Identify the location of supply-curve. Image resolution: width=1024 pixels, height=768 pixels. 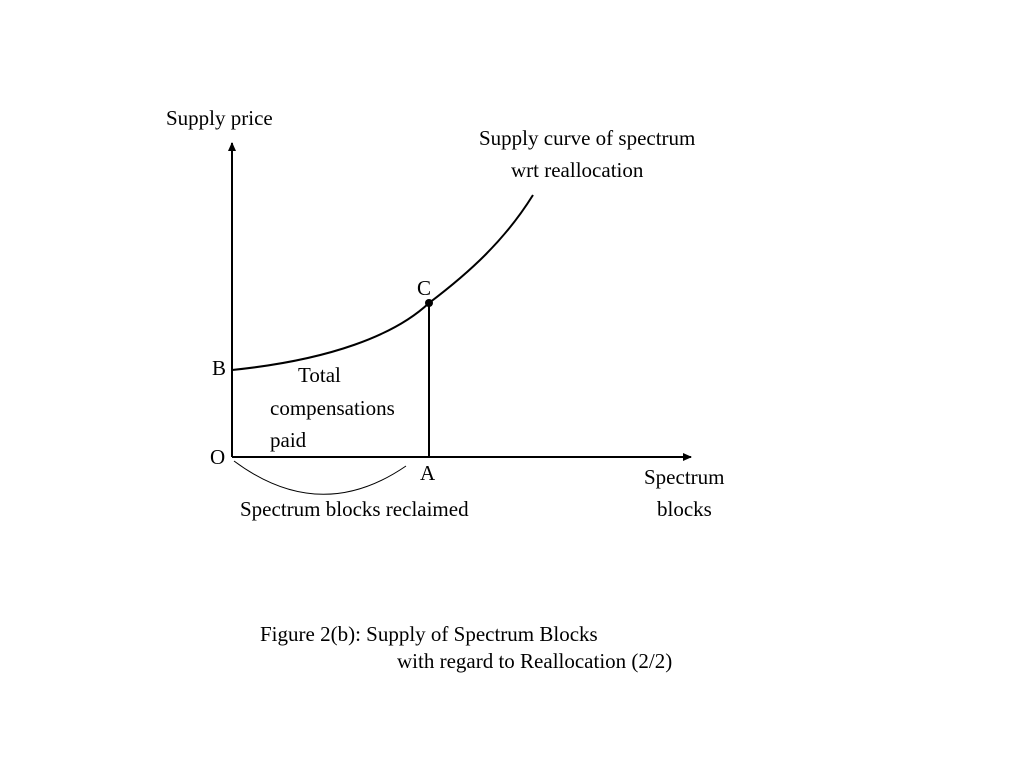
(382, 282).